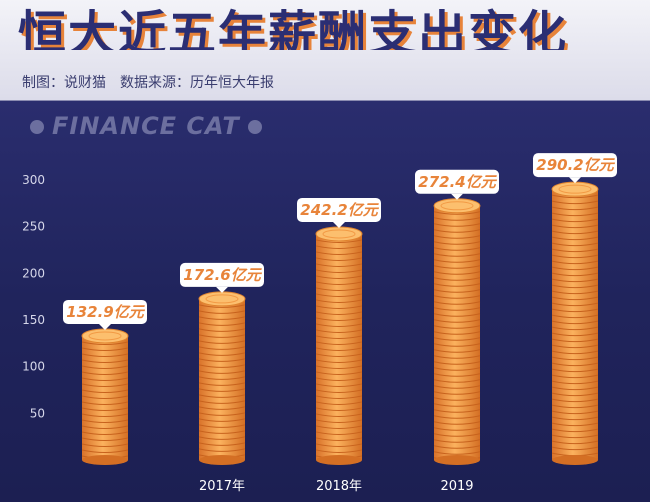 The height and width of the screenshot is (502, 650). I want to click on brand-logo: FINANCE CAT, so click(146, 126).